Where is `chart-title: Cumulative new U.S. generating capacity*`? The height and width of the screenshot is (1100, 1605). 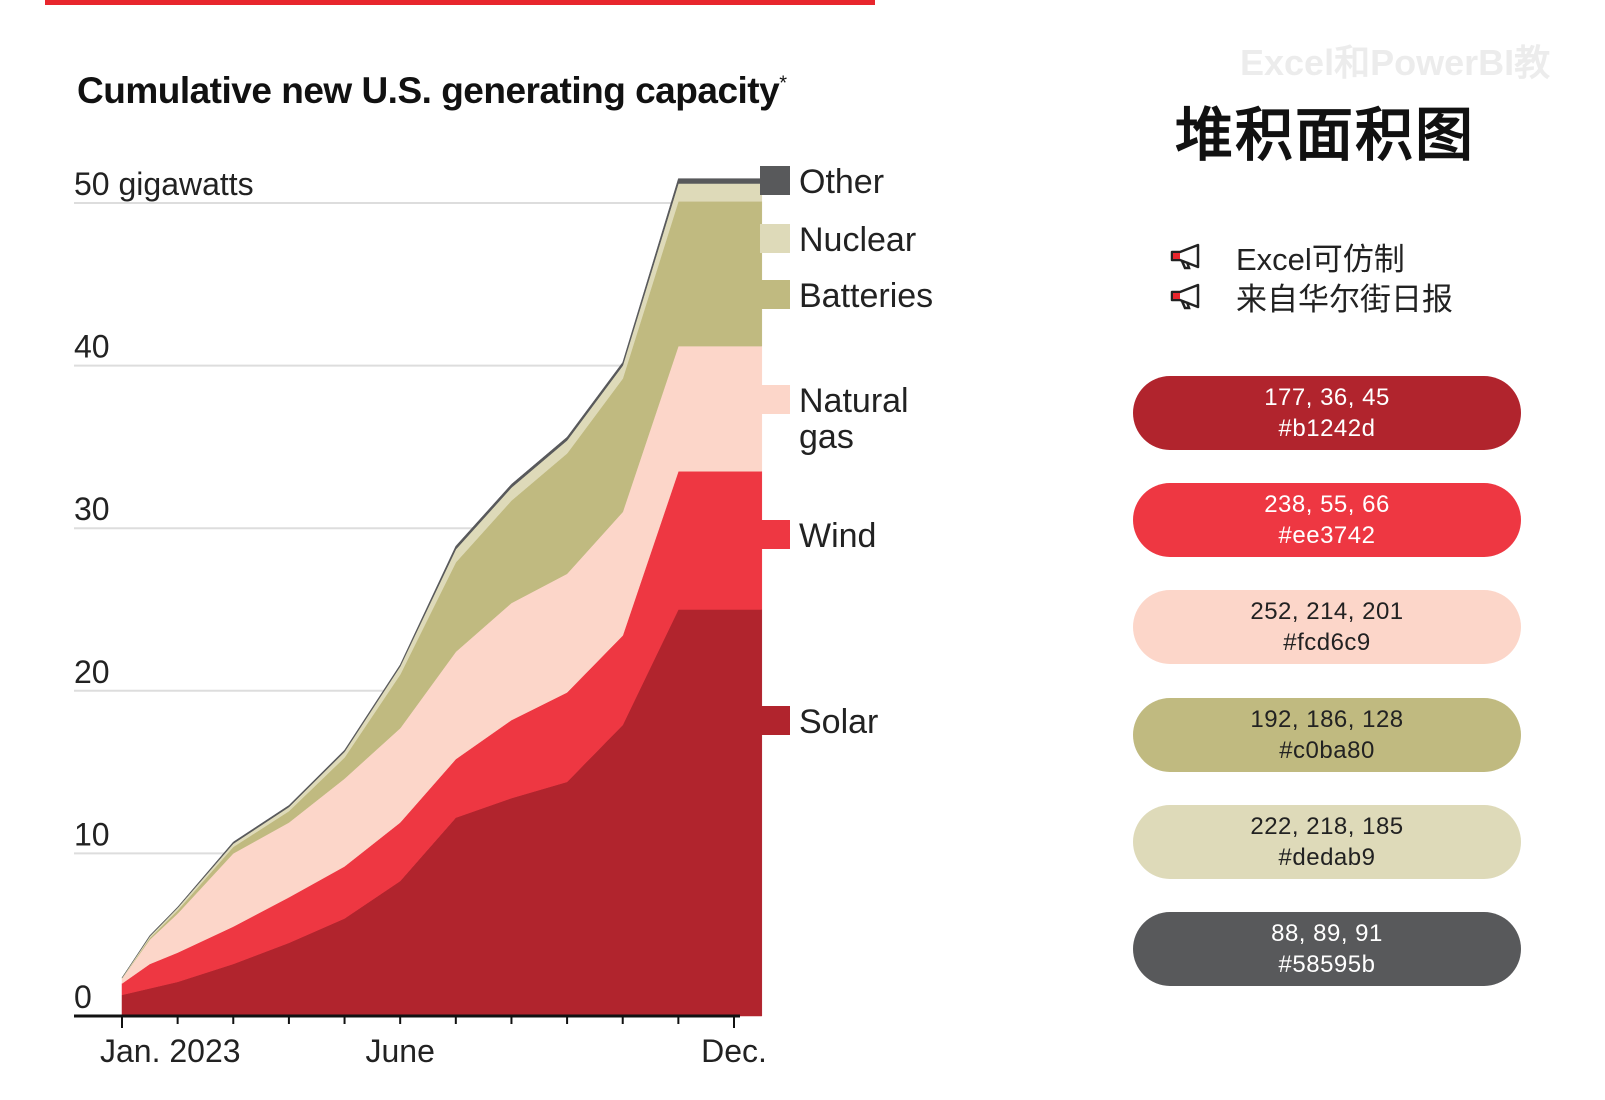 chart-title: Cumulative new U.S. generating capacity* is located at coordinates (432, 91).